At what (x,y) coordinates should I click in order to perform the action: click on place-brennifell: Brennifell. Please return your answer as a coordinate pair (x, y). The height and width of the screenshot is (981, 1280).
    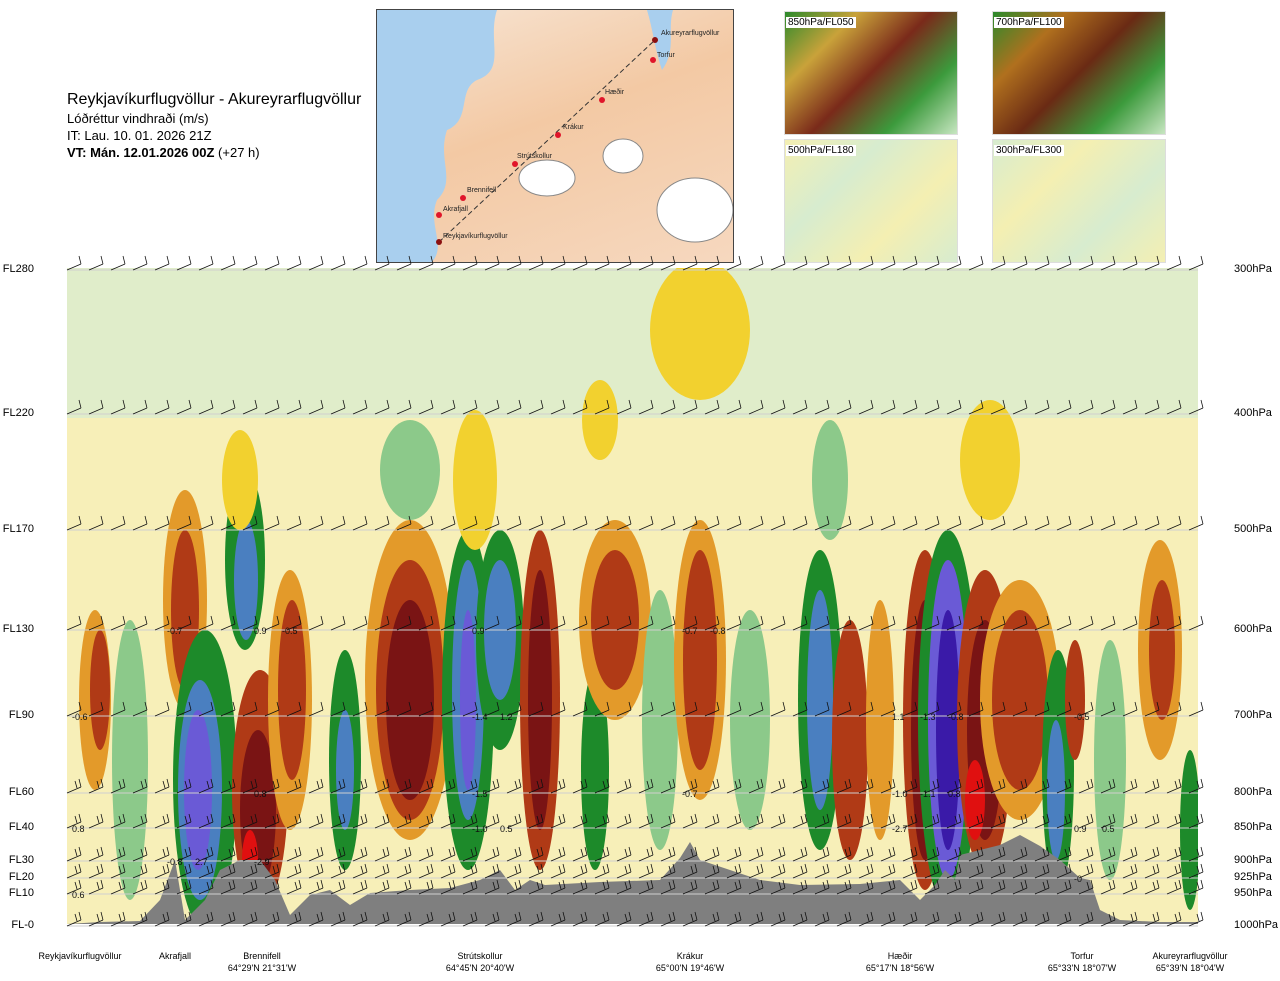
    Looking at the image, I should click on (482, 190).